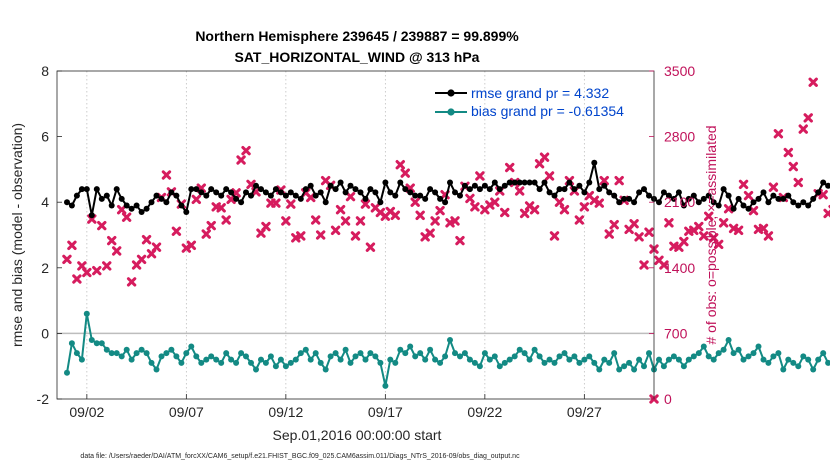 The height and width of the screenshot is (470, 830). Describe the element at coordinates (668, 399) in the screenshot. I see `y-right-tick-label: 0` at that location.